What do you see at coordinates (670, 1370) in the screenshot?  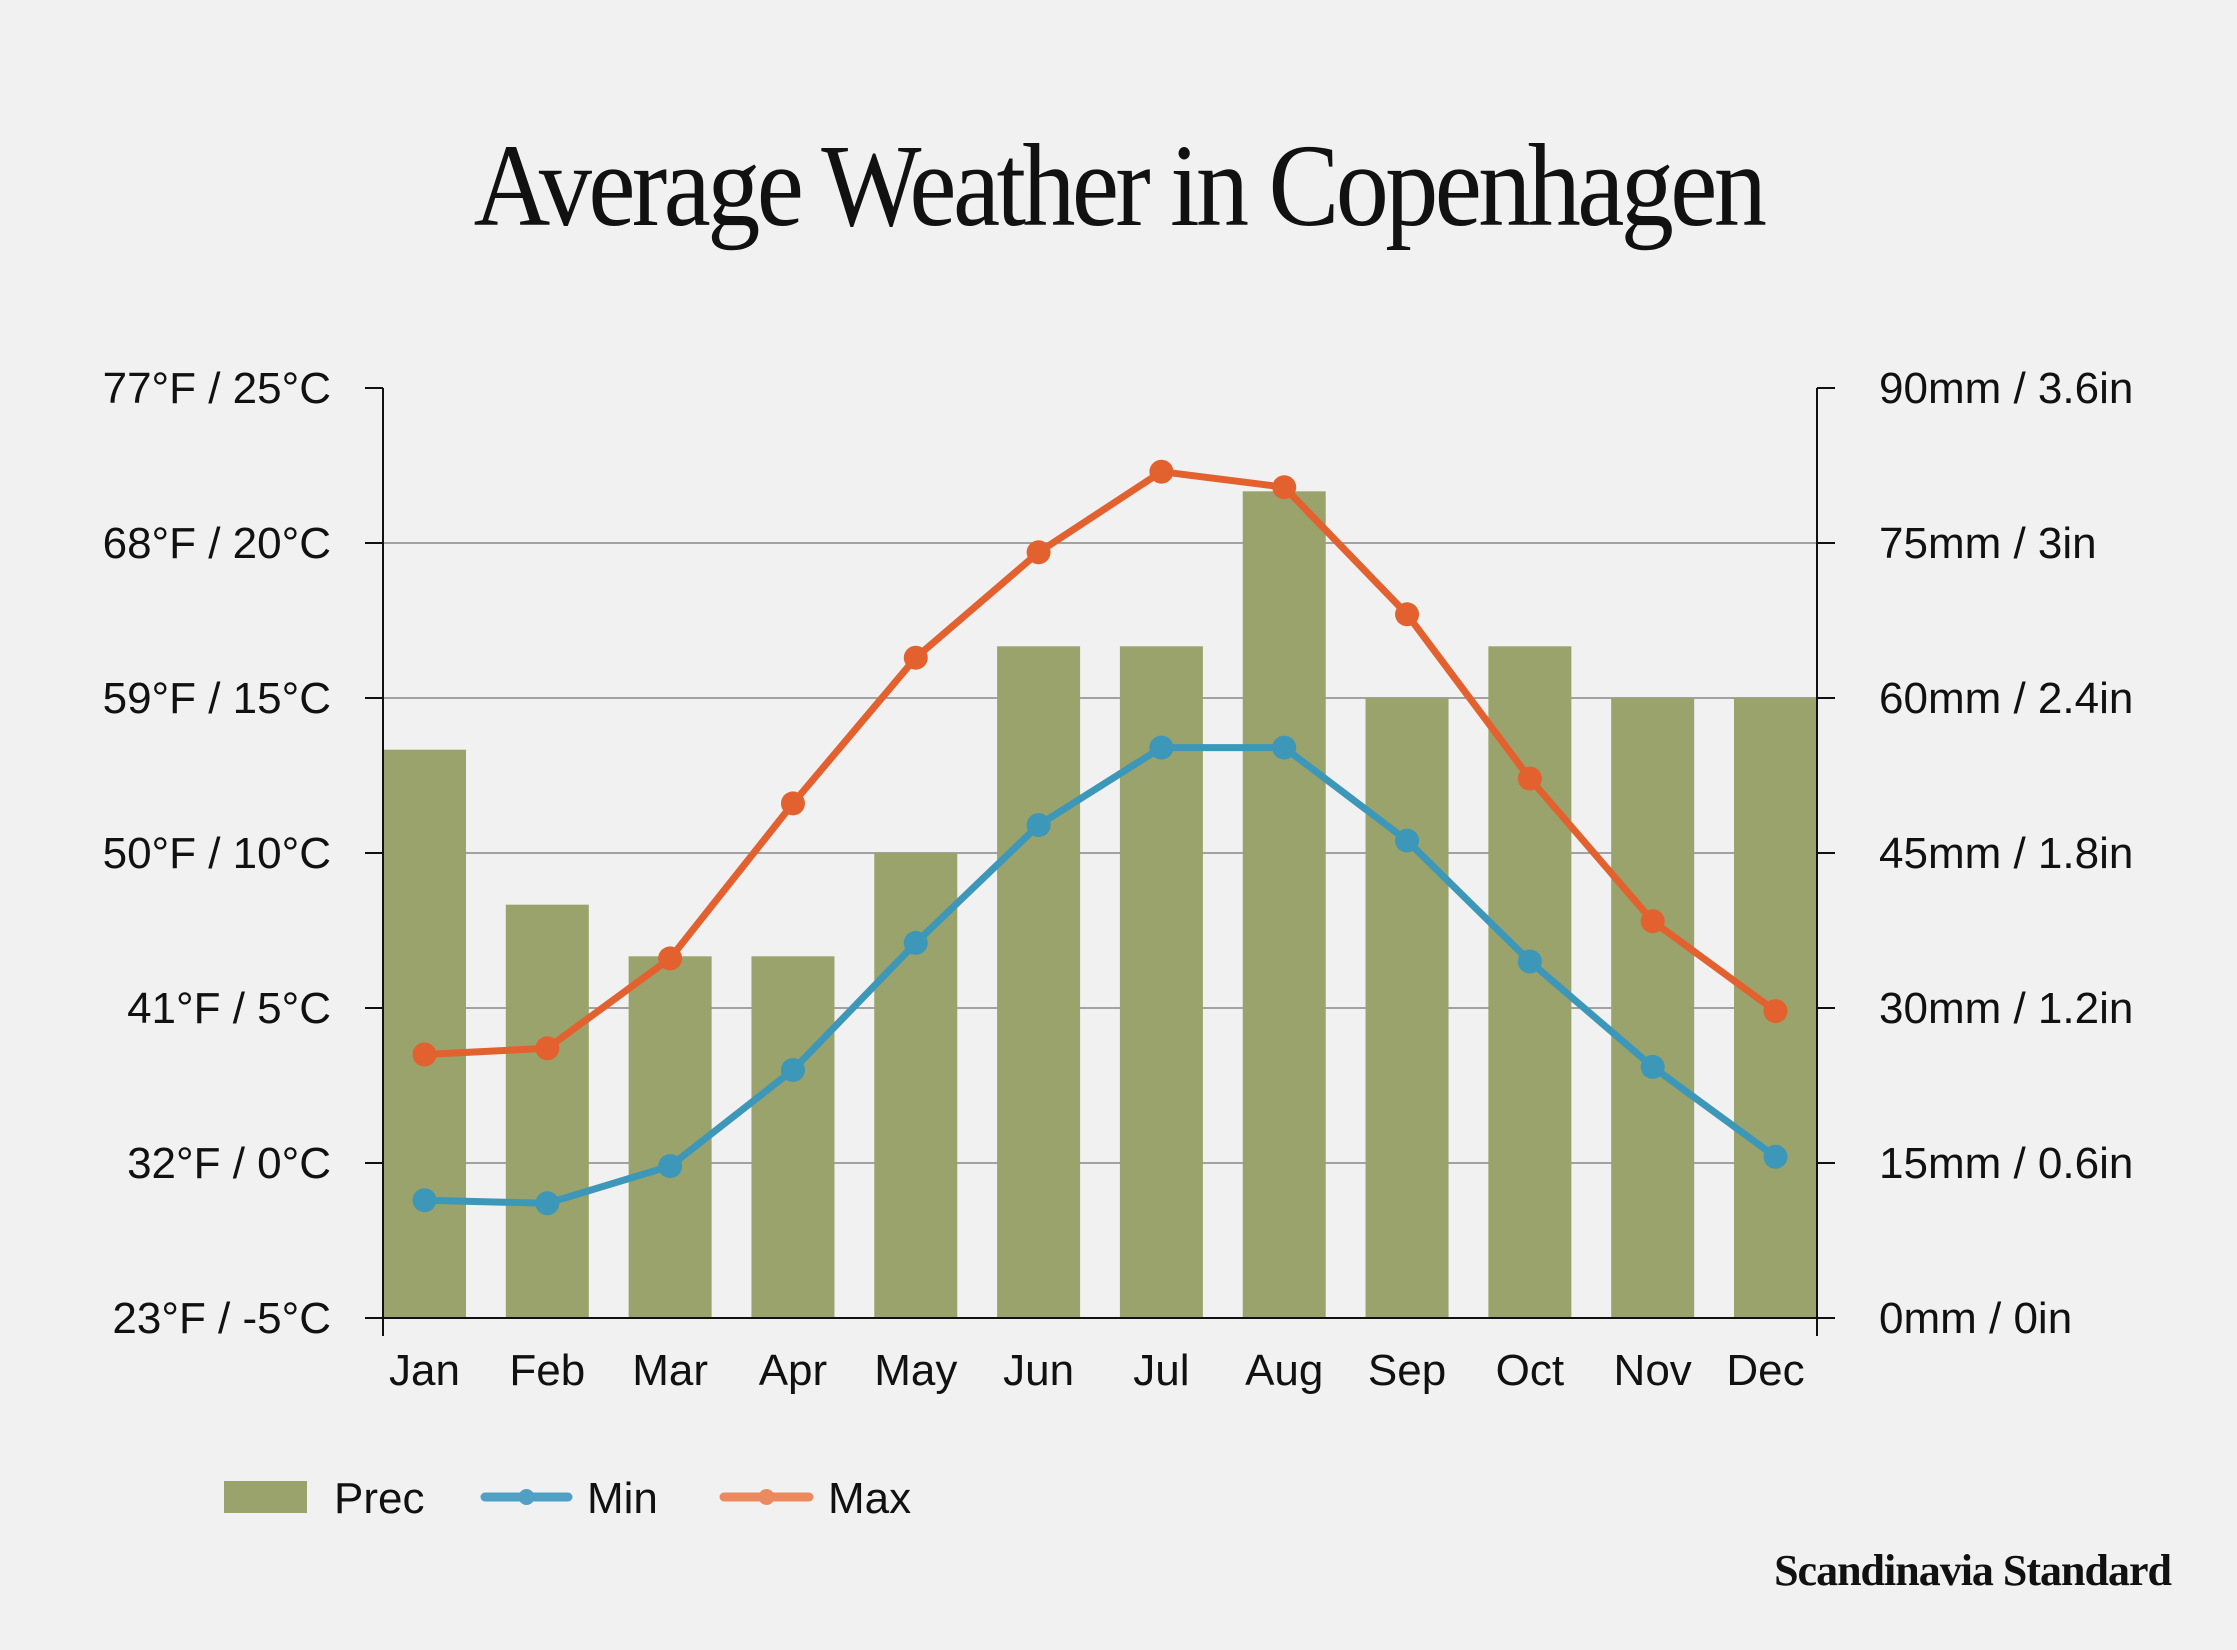 I see `x-tick-label: Mar` at bounding box center [670, 1370].